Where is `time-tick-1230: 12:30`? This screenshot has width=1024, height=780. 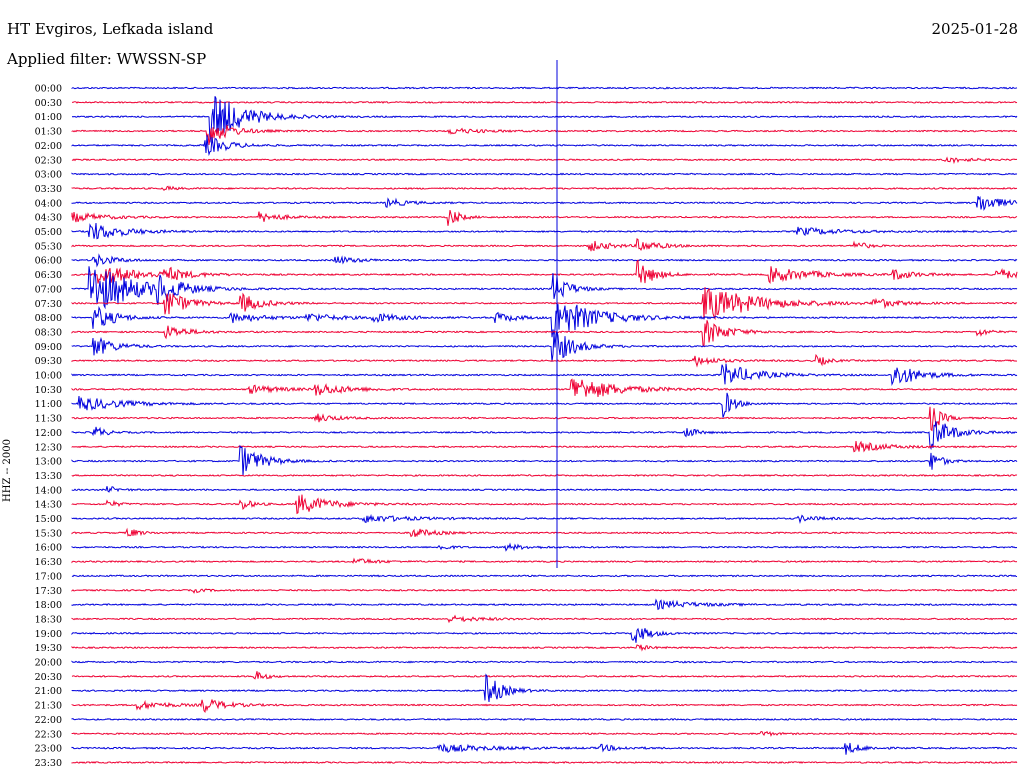 time-tick-1230: 12:30 is located at coordinates (48, 447).